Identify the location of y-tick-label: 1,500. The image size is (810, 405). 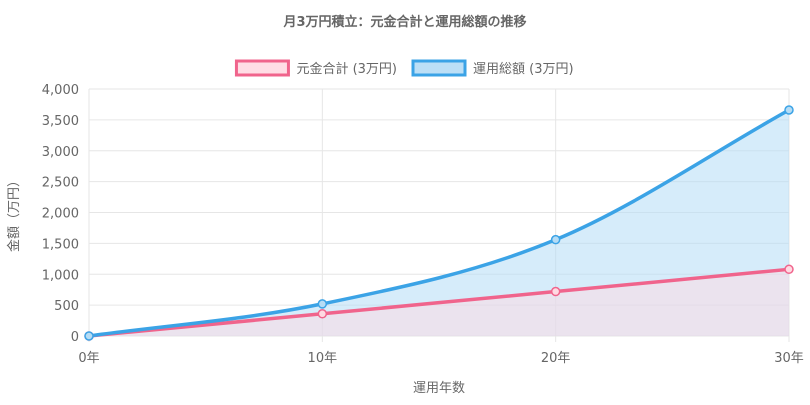
(60, 244).